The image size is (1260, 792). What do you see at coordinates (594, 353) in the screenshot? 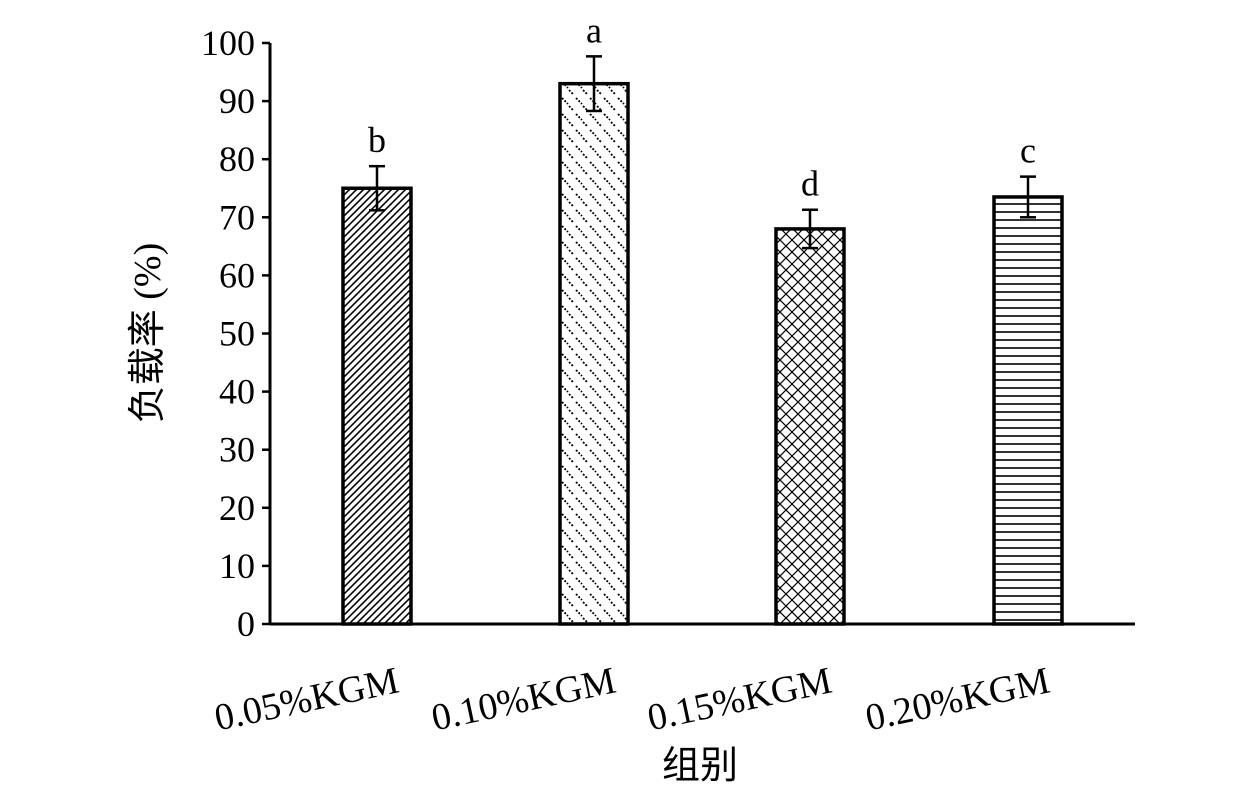
I see `bar-0.10%KGM` at bounding box center [594, 353].